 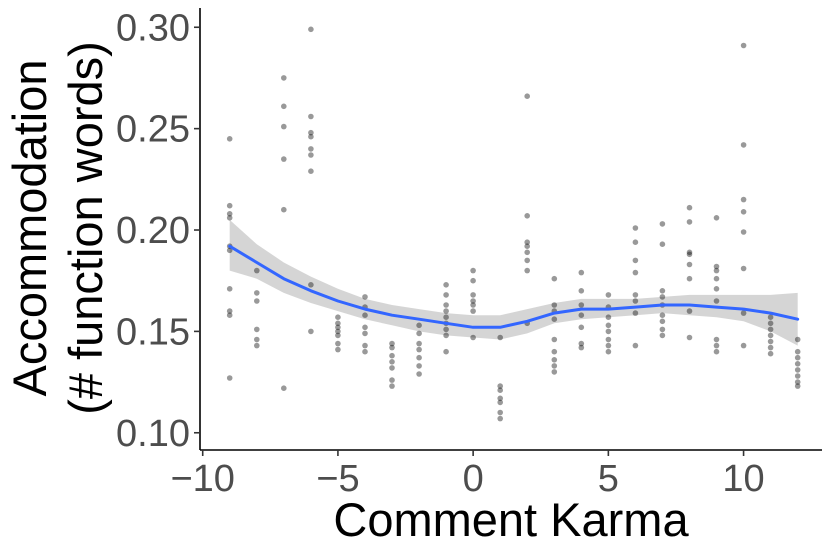 I want to click on x-axis-title: Comment Karma, so click(x=511, y=519).